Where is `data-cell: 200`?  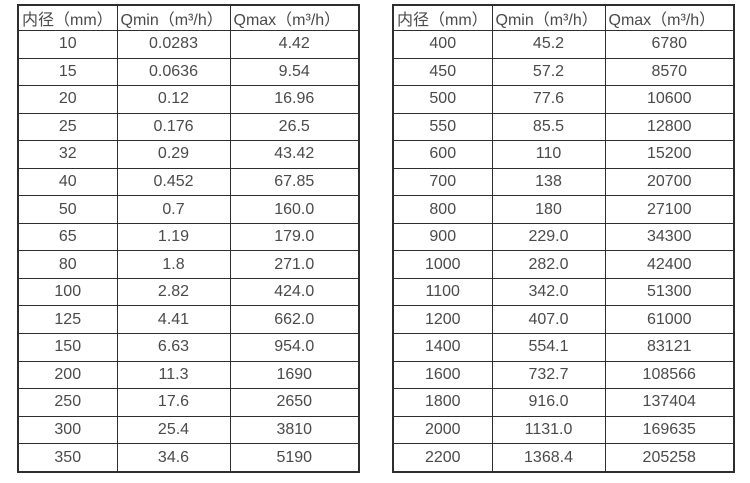
data-cell: 200 is located at coordinates (67, 375).